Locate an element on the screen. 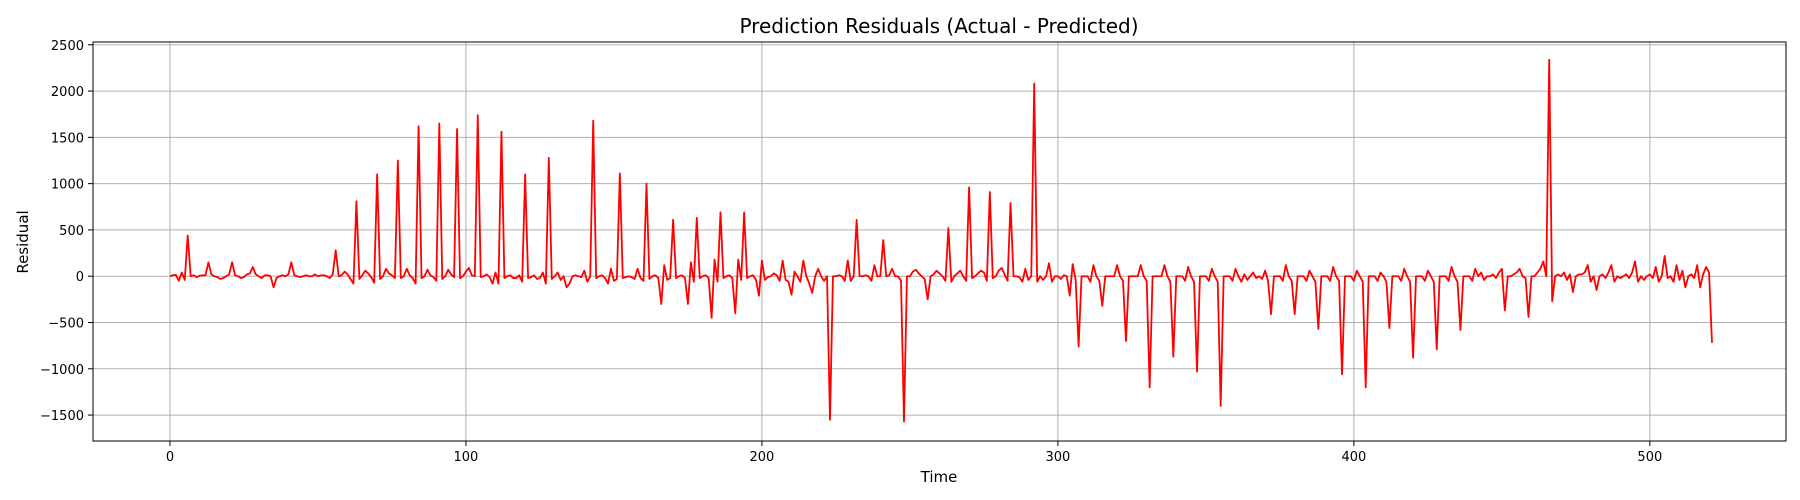 The height and width of the screenshot is (500, 1800). y-tick-label: 1000 is located at coordinates (67, 185).